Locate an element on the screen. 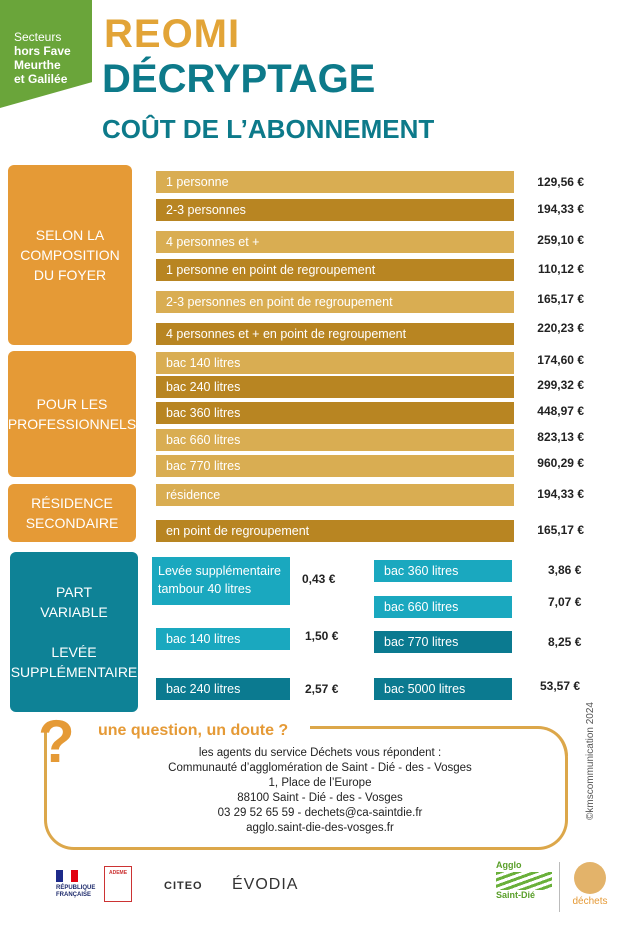 Image resolution: width=640 pixels, height=929 pixels. rate-bar: 1 personne en point de regroupement is located at coordinates (335, 270).